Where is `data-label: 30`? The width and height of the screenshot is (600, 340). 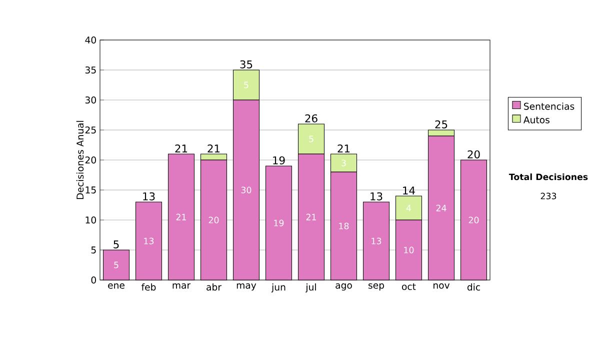
data-label: 30 is located at coordinates (246, 190).